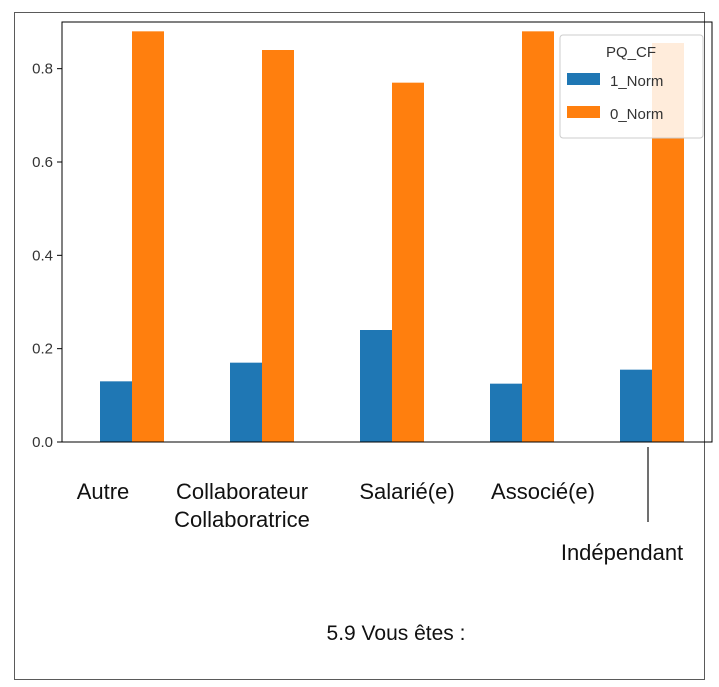  Describe the element at coordinates (42, 162) in the screenshot. I see `y-tick-label-3: 0.6` at that location.